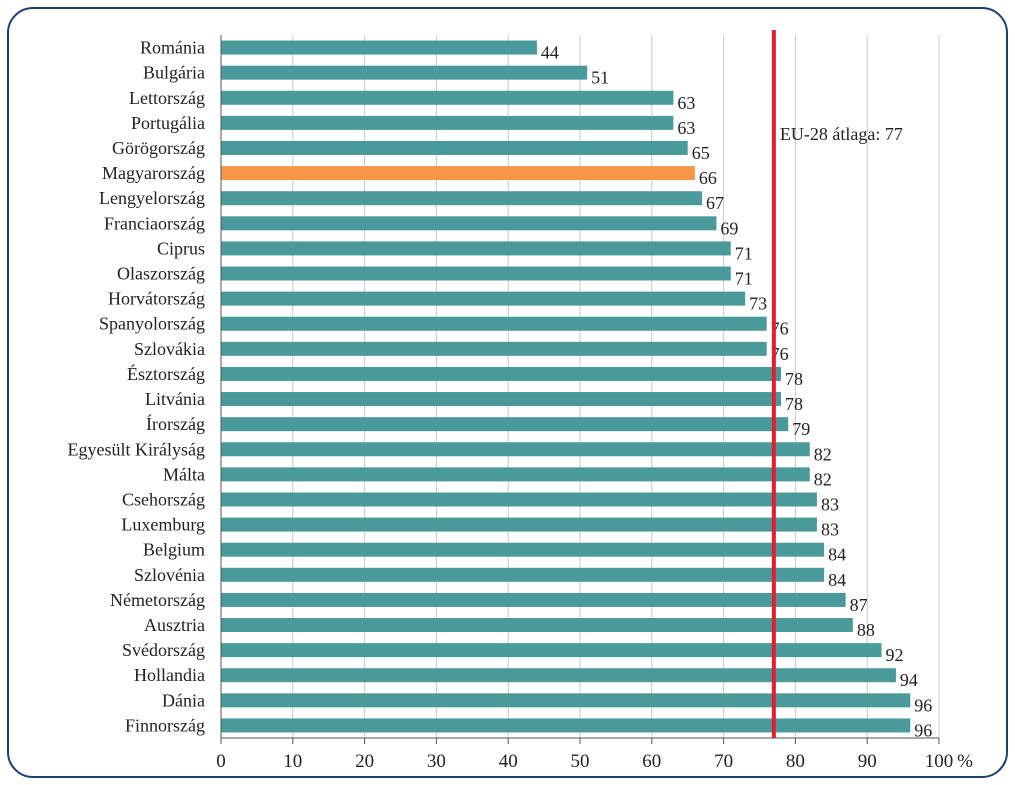 The image size is (1015, 785). I want to click on value-label: 92, so click(895, 655).